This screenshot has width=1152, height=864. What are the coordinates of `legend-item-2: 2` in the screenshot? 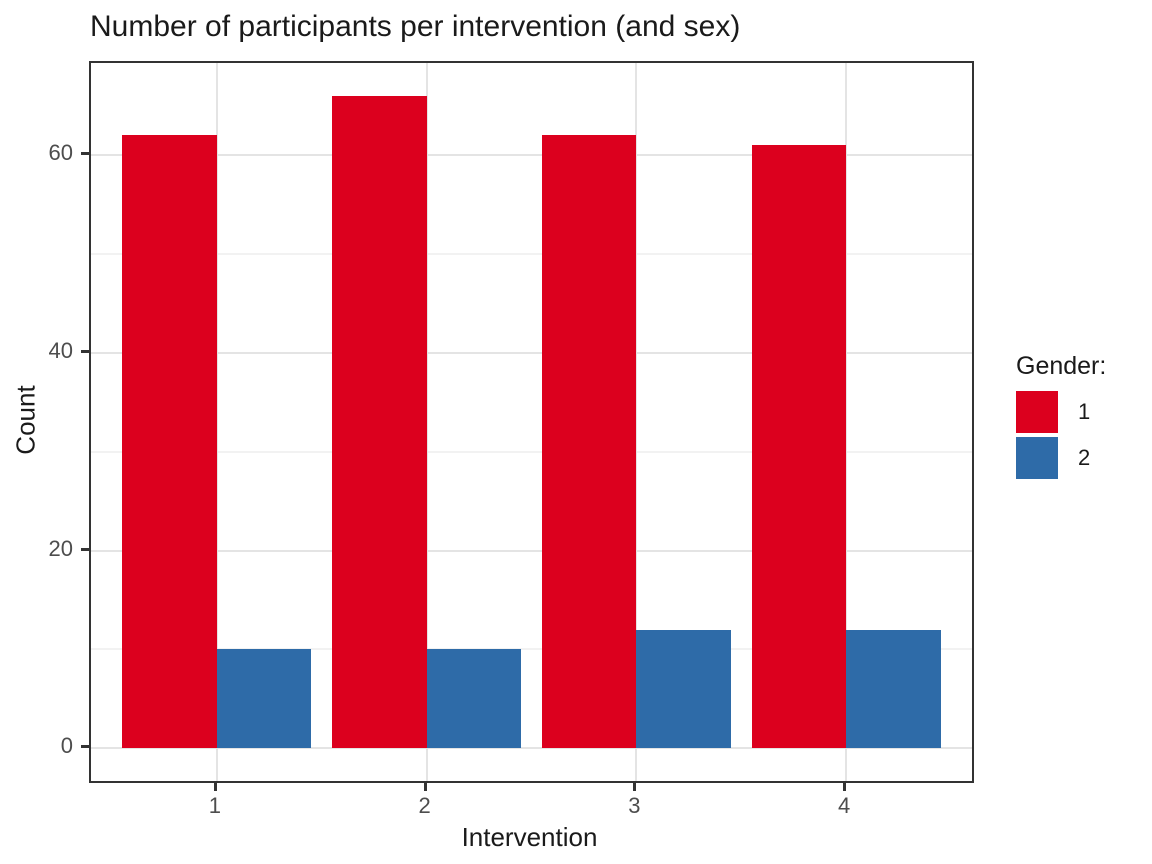 It's located at (1061, 458).